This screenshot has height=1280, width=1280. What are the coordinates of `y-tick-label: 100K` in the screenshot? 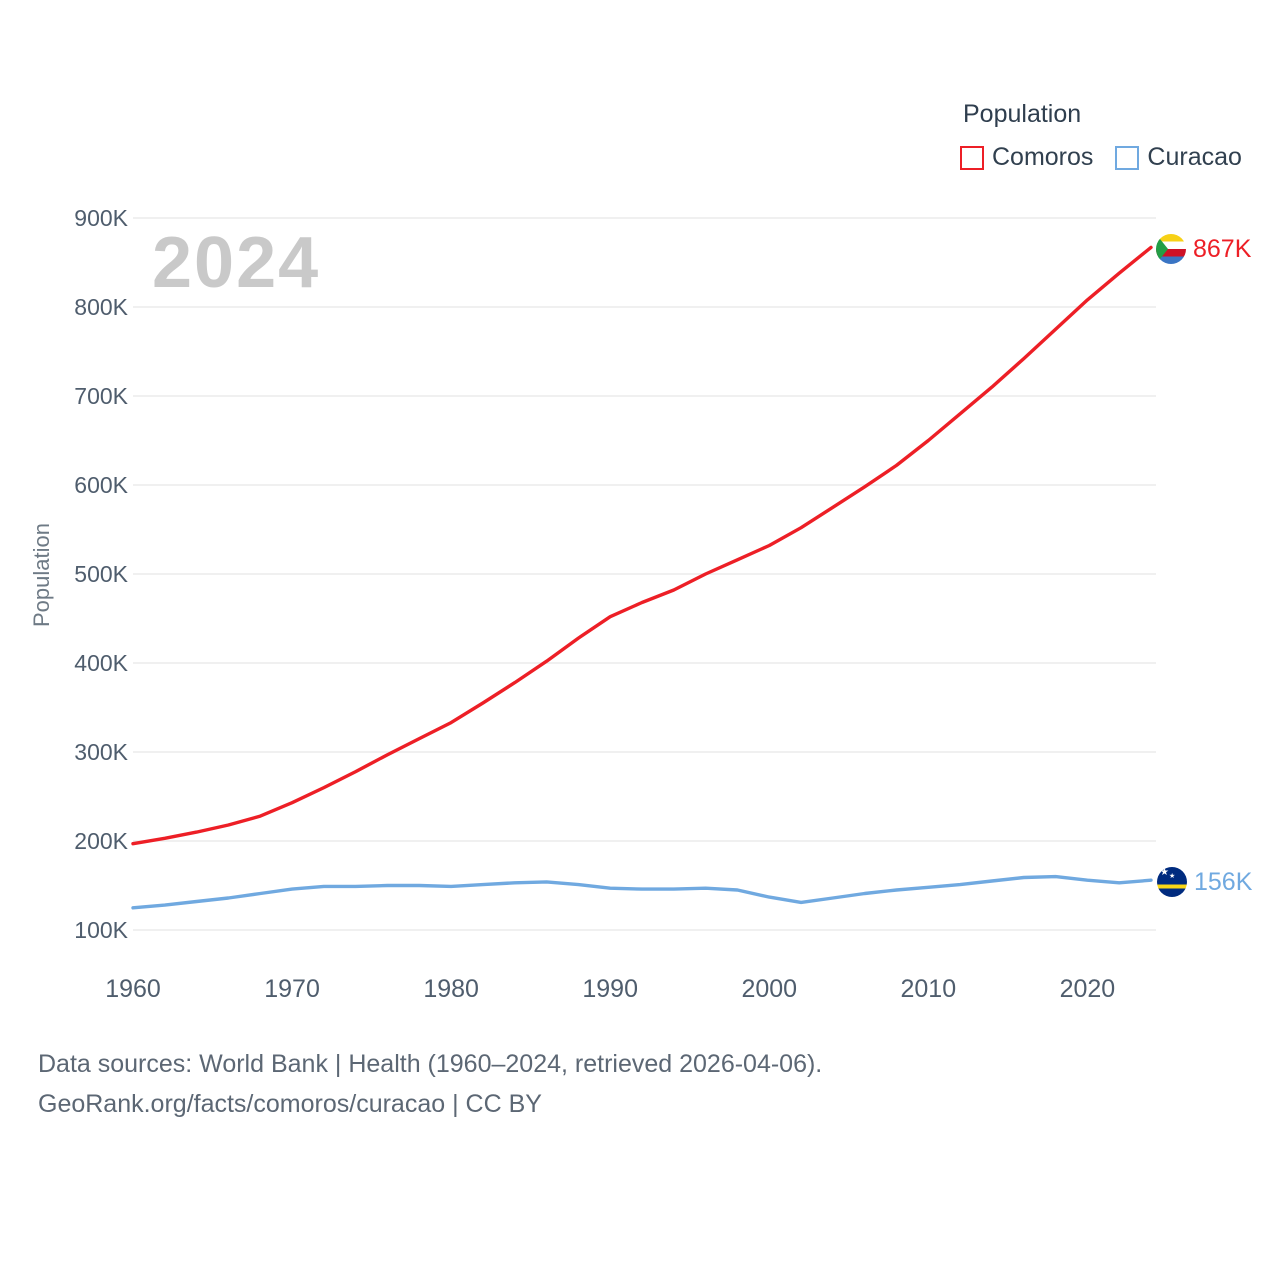 It's located at (101, 930).